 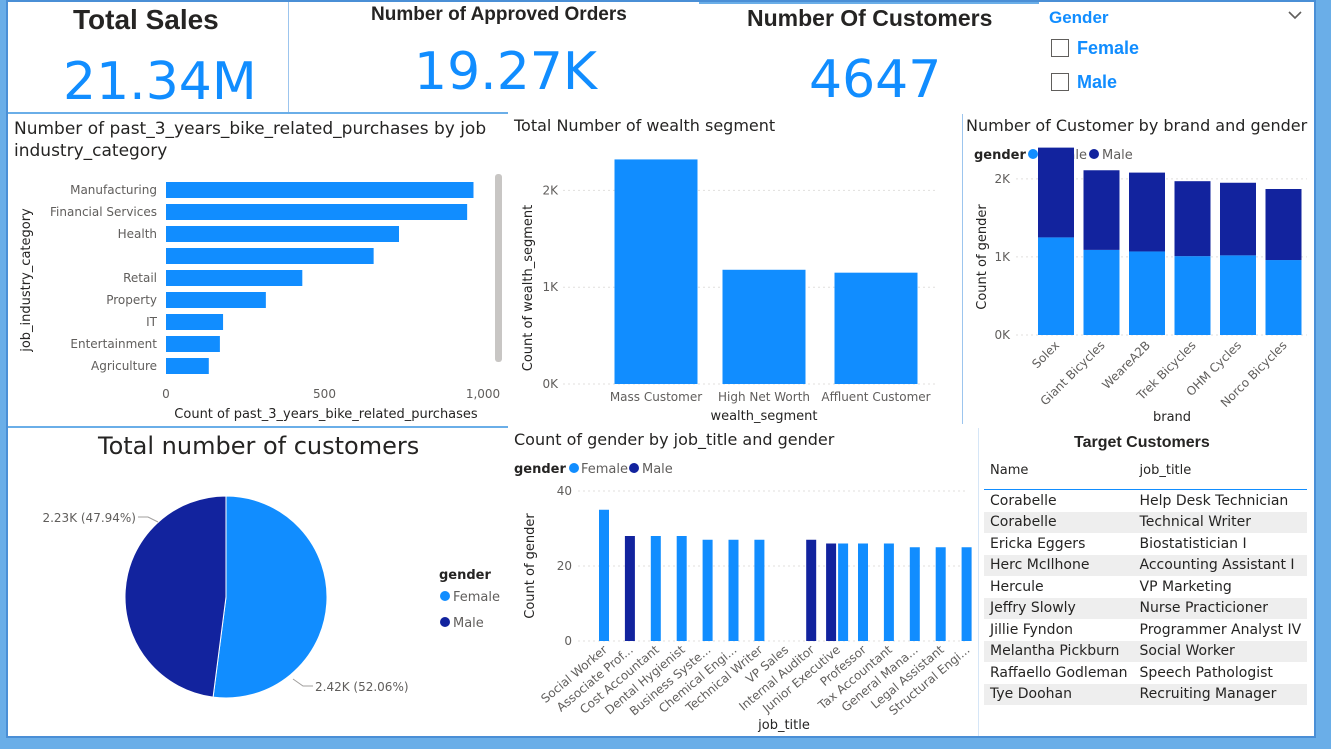 I want to click on legend-female-label: Female, so click(x=476, y=597).